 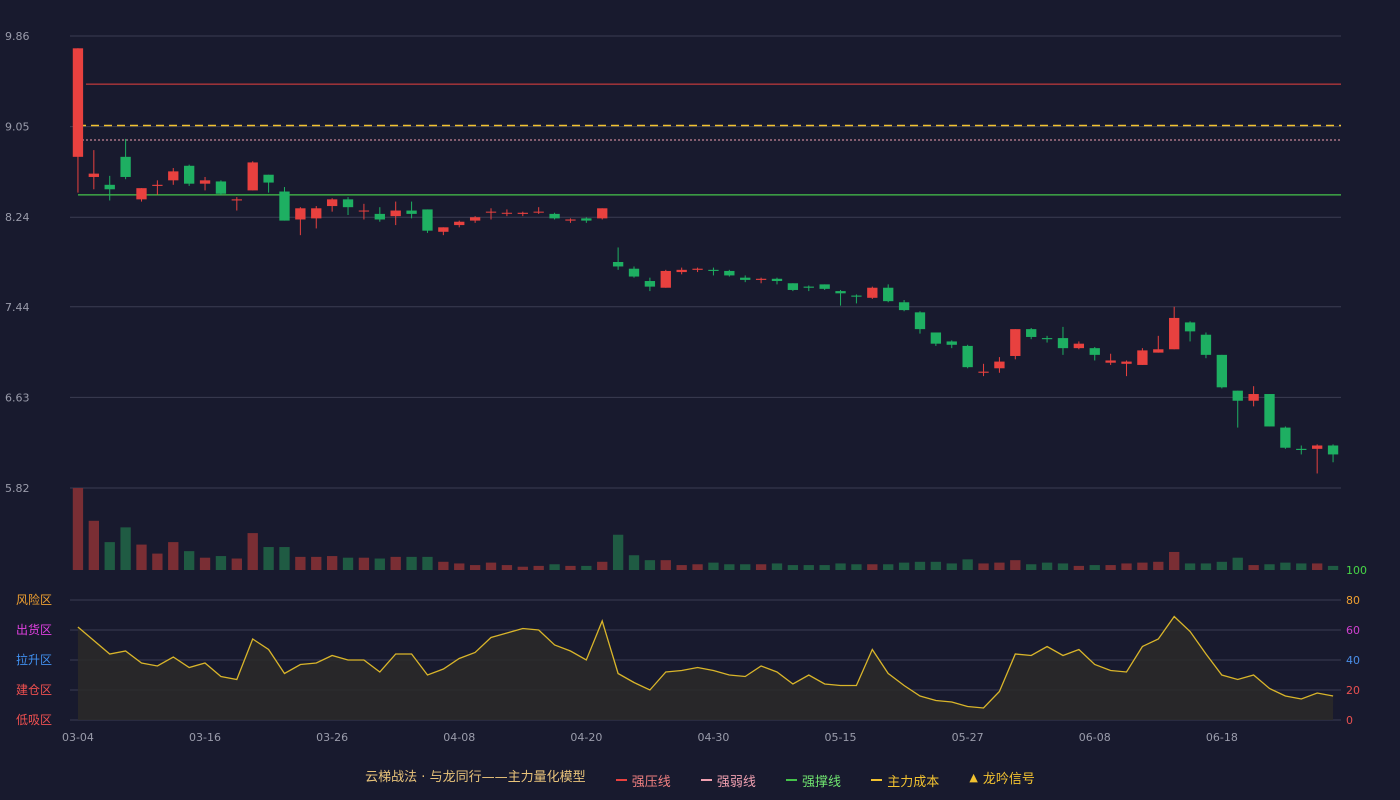 What do you see at coordinates (1001, 777) in the screenshot?
I see `legend-item-signal: ▲ 龙吟信号` at bounding box center [1001, 777].